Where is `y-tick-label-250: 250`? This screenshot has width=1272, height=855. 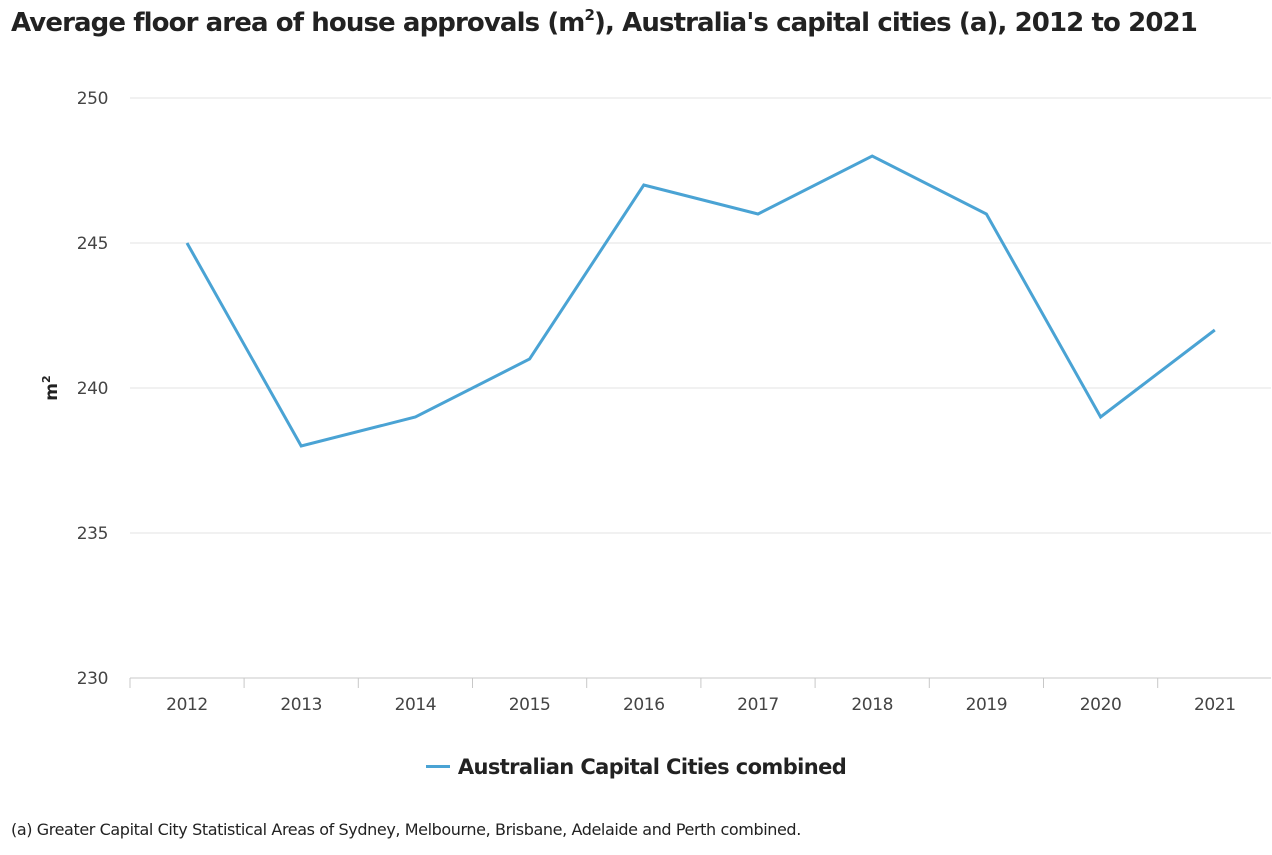
y-tick-label-250: 250 is located at coordinates (92, 99).